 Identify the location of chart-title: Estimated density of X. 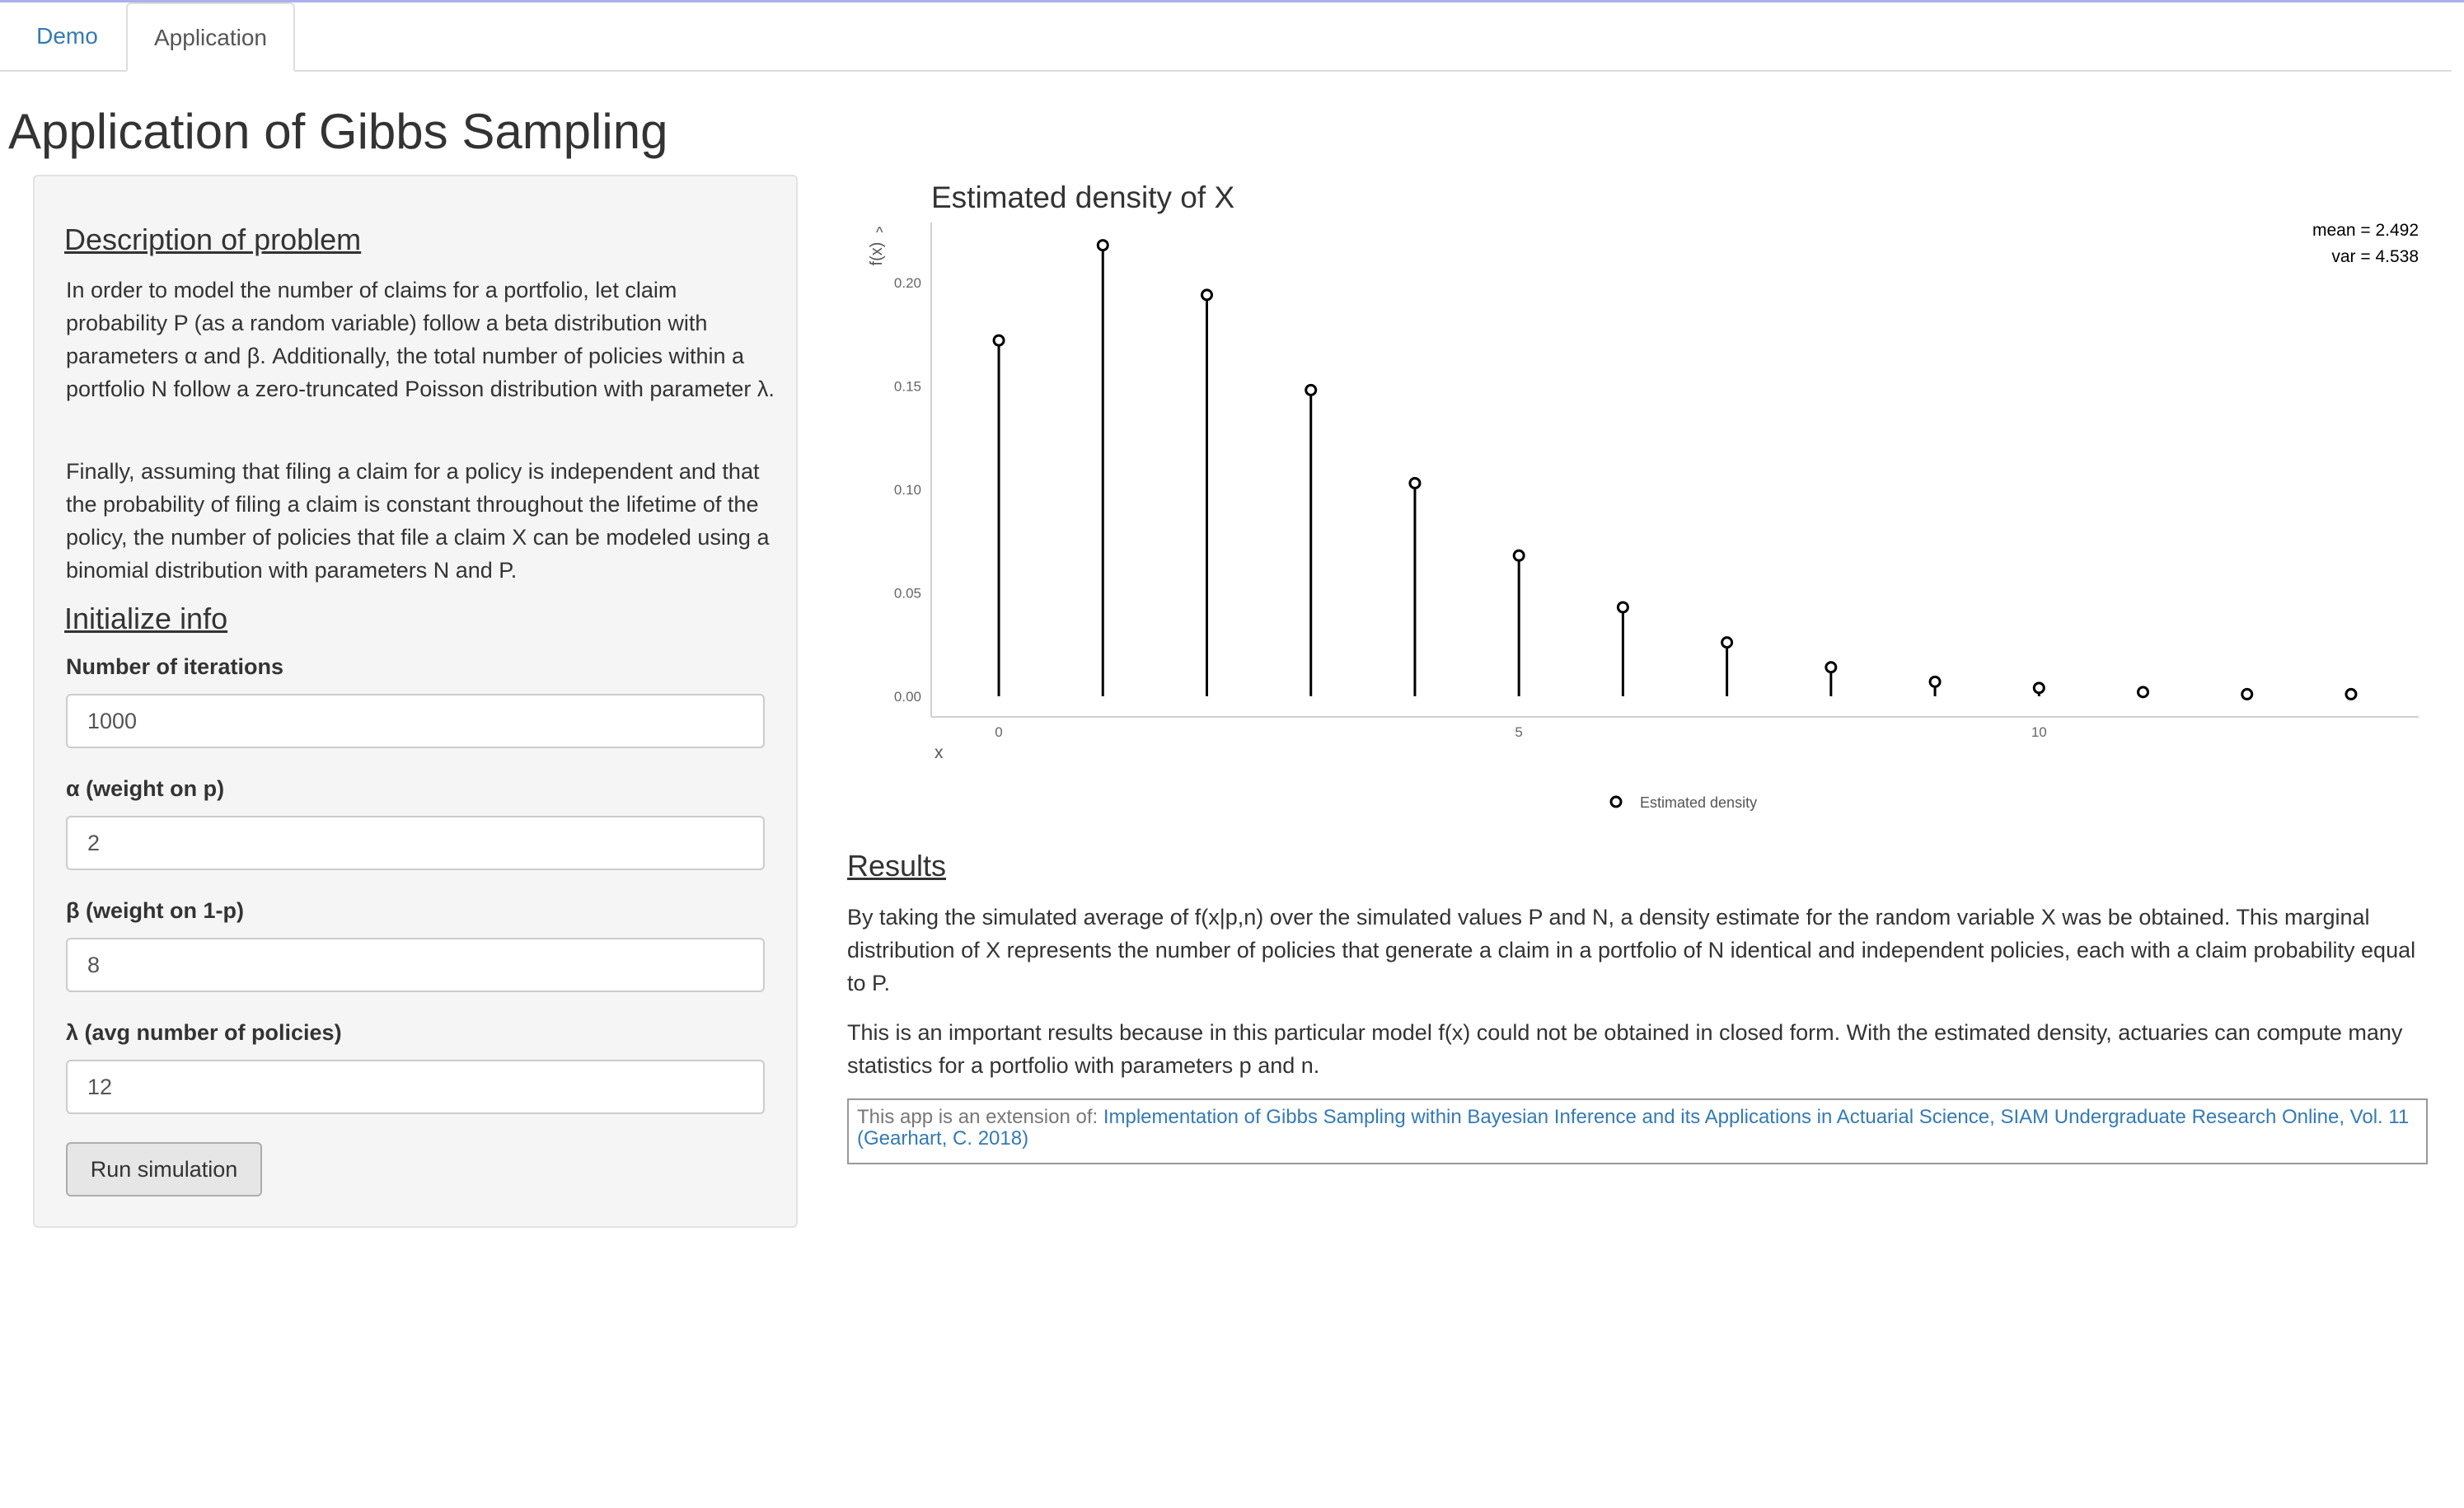
(1082, 197).